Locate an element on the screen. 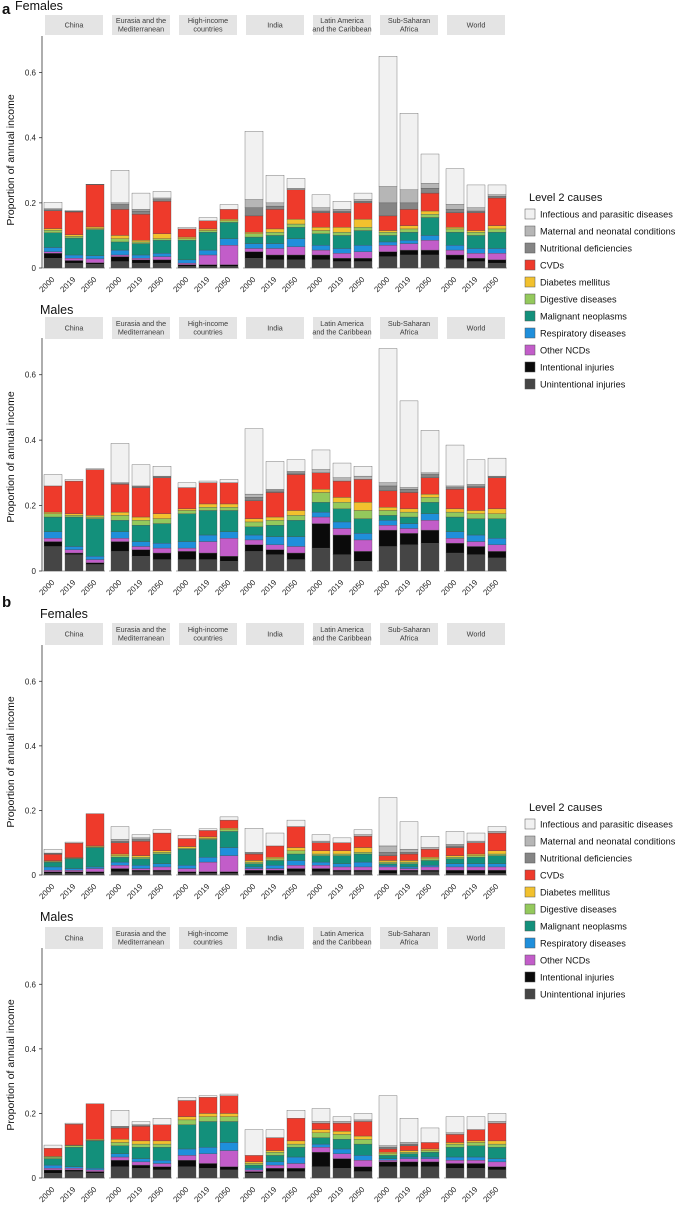 This screenshot has height=1209, width=685. legend-item-malignant-neoplasms: Malignant neoplasms is located at coordinates (576, 316).